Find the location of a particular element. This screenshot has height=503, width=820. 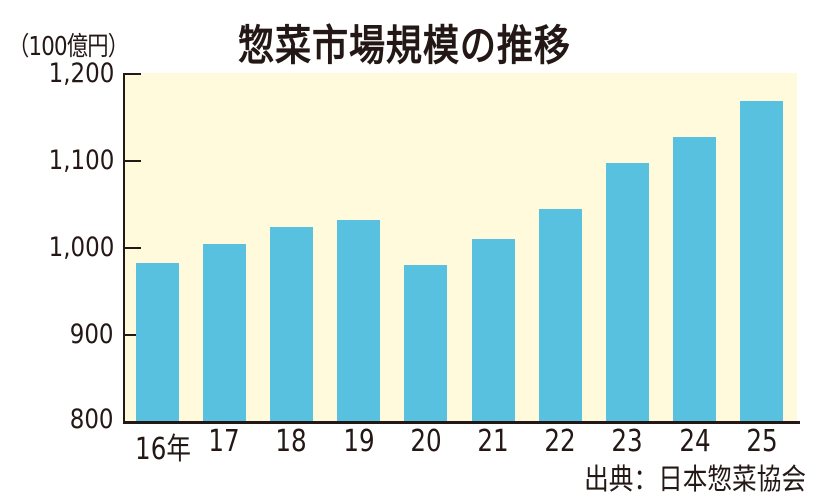

x-tick-label: 25 is located at coordinates (762, 441).